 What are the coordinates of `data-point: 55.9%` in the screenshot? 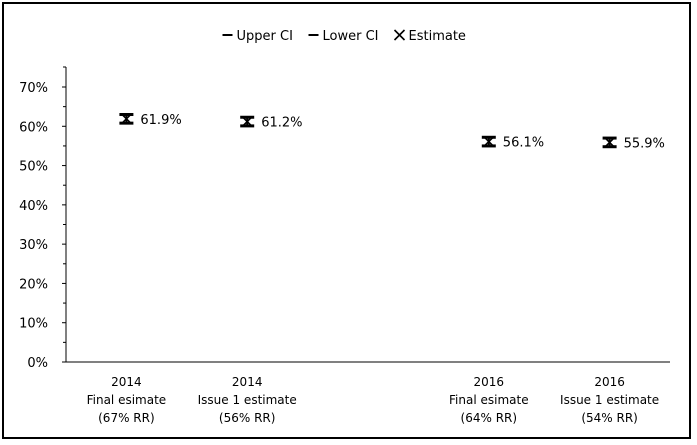 It's located at (633, 143).